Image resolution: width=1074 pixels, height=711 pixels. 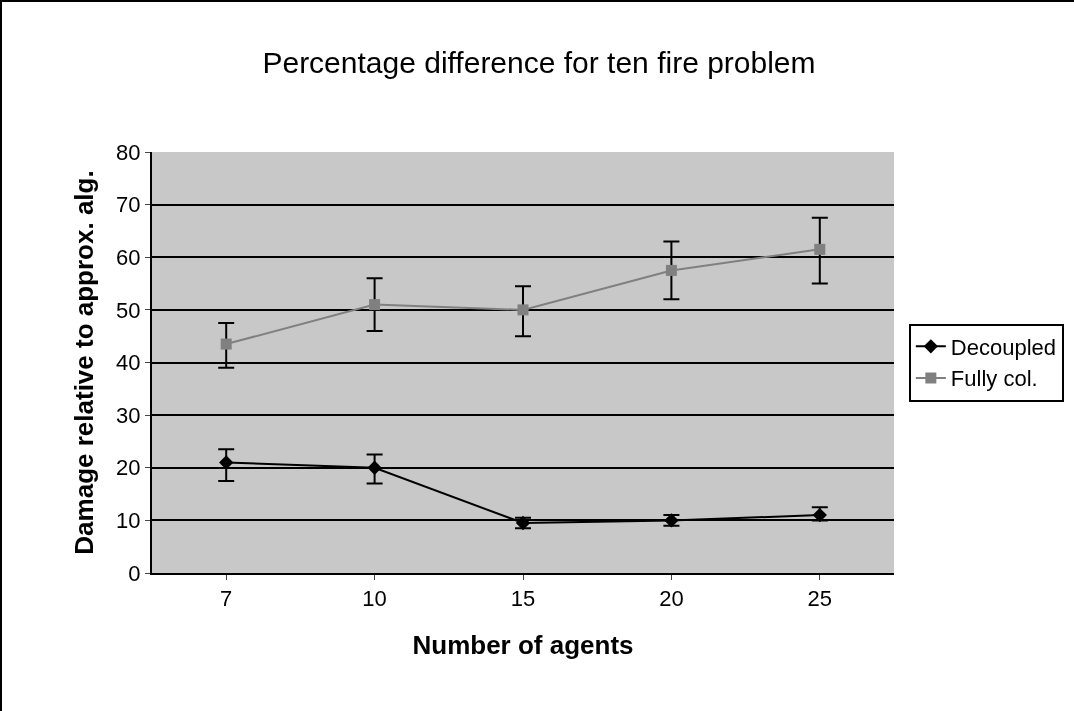 What do you see at coordinates (671, 599) in the screenshot?
I see `x-tick-label: 20` at bounding box center [671, 599].